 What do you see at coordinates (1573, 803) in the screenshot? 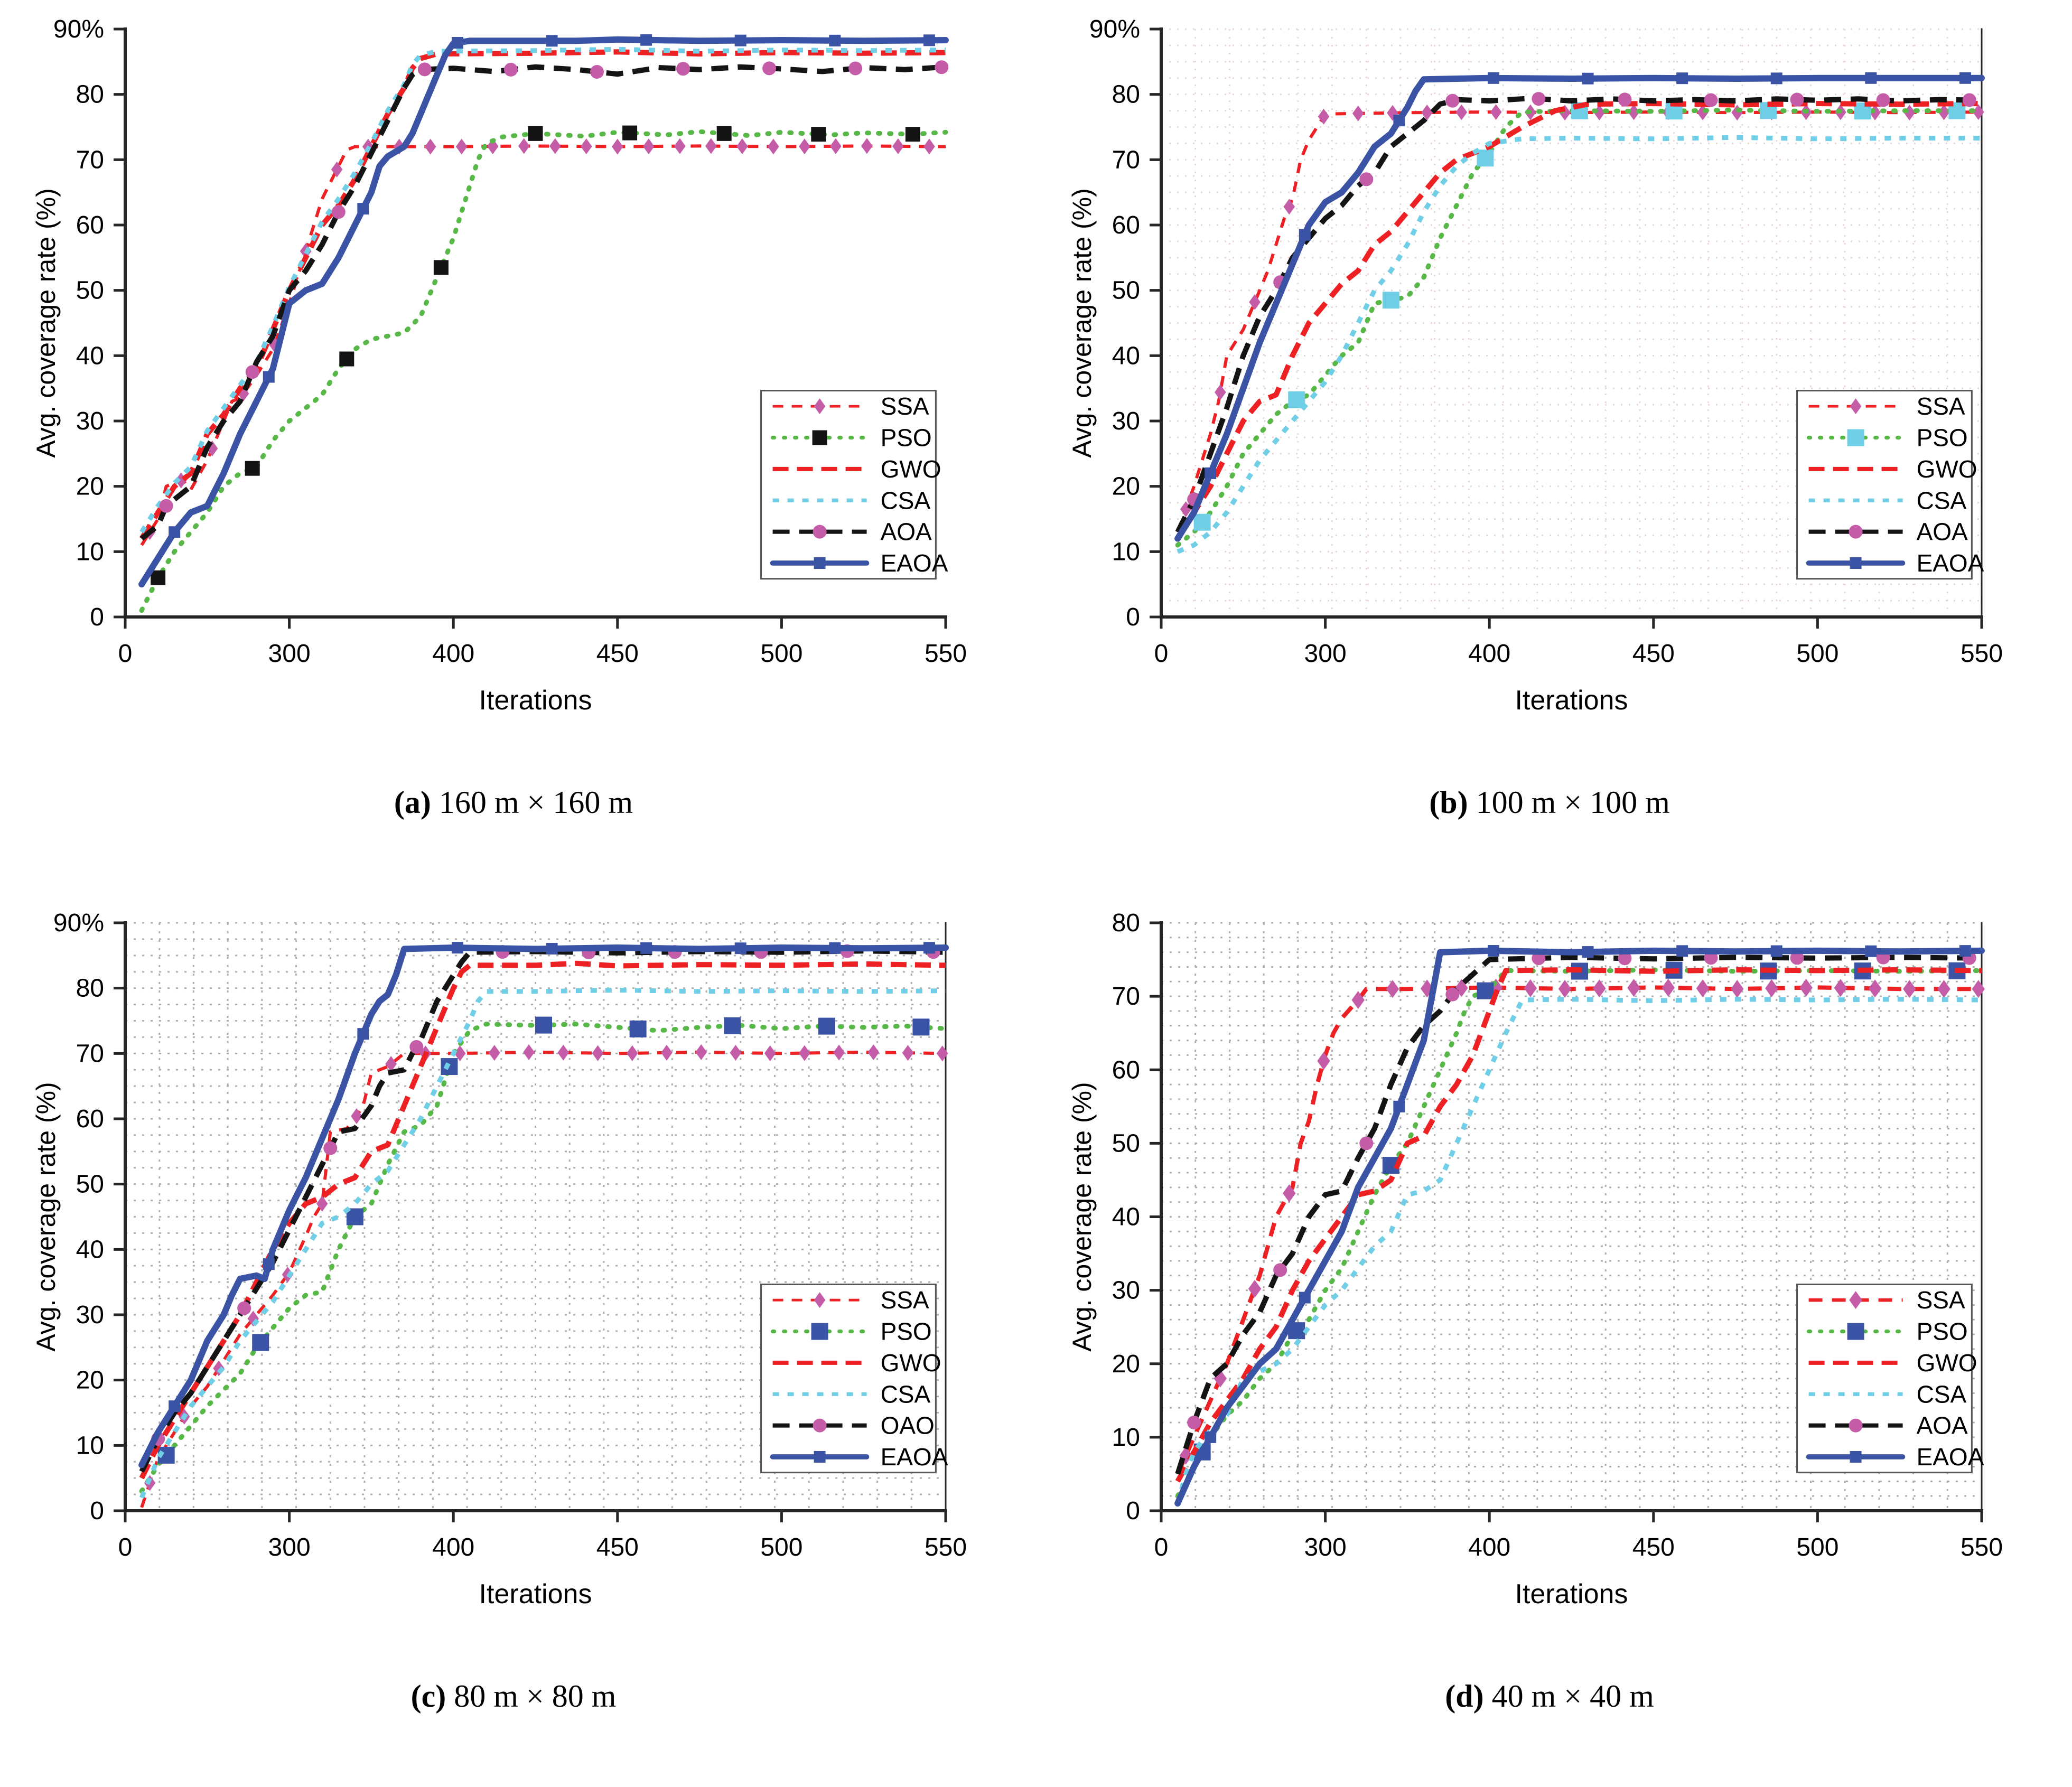
I see `caption-b-text: 100 m × 100 m` at bounding box center [1573, 803].